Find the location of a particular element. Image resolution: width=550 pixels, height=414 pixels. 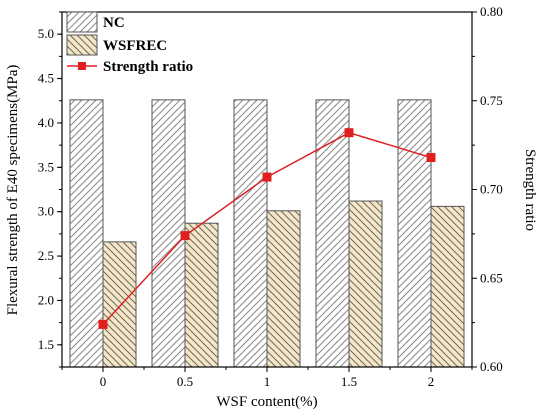

left-axis: 1.5 2.0 2.5 3.0 3.5 4.0 4.5 5.0 is located at coordinates (50, 189).